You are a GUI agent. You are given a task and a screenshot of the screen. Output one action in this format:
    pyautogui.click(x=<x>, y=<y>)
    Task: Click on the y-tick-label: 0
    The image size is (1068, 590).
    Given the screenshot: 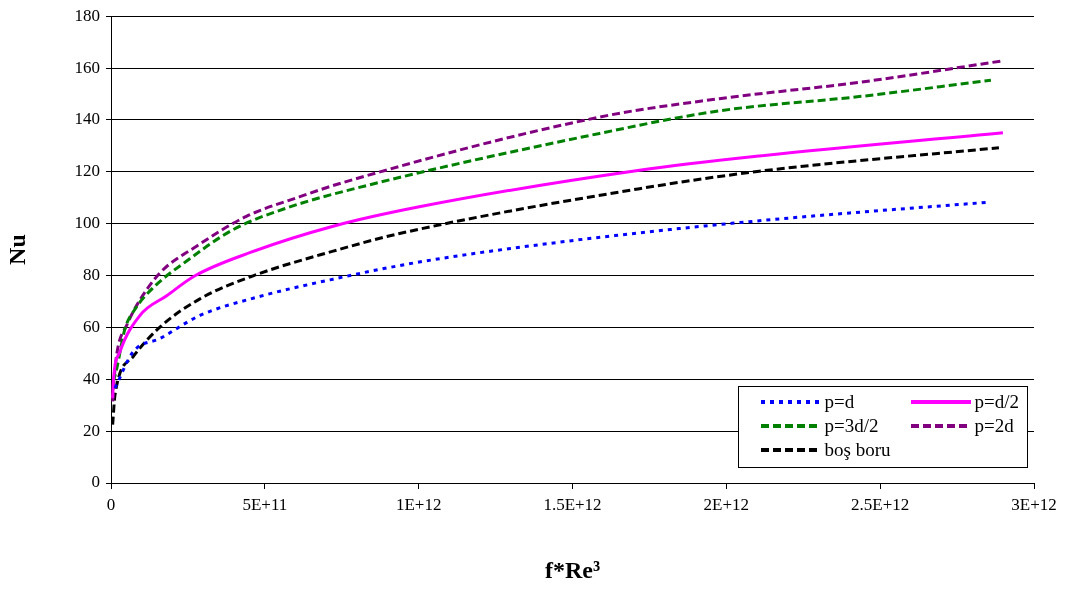 What is the action you would take?
    pyautogui.click(x=95, y=482)
    